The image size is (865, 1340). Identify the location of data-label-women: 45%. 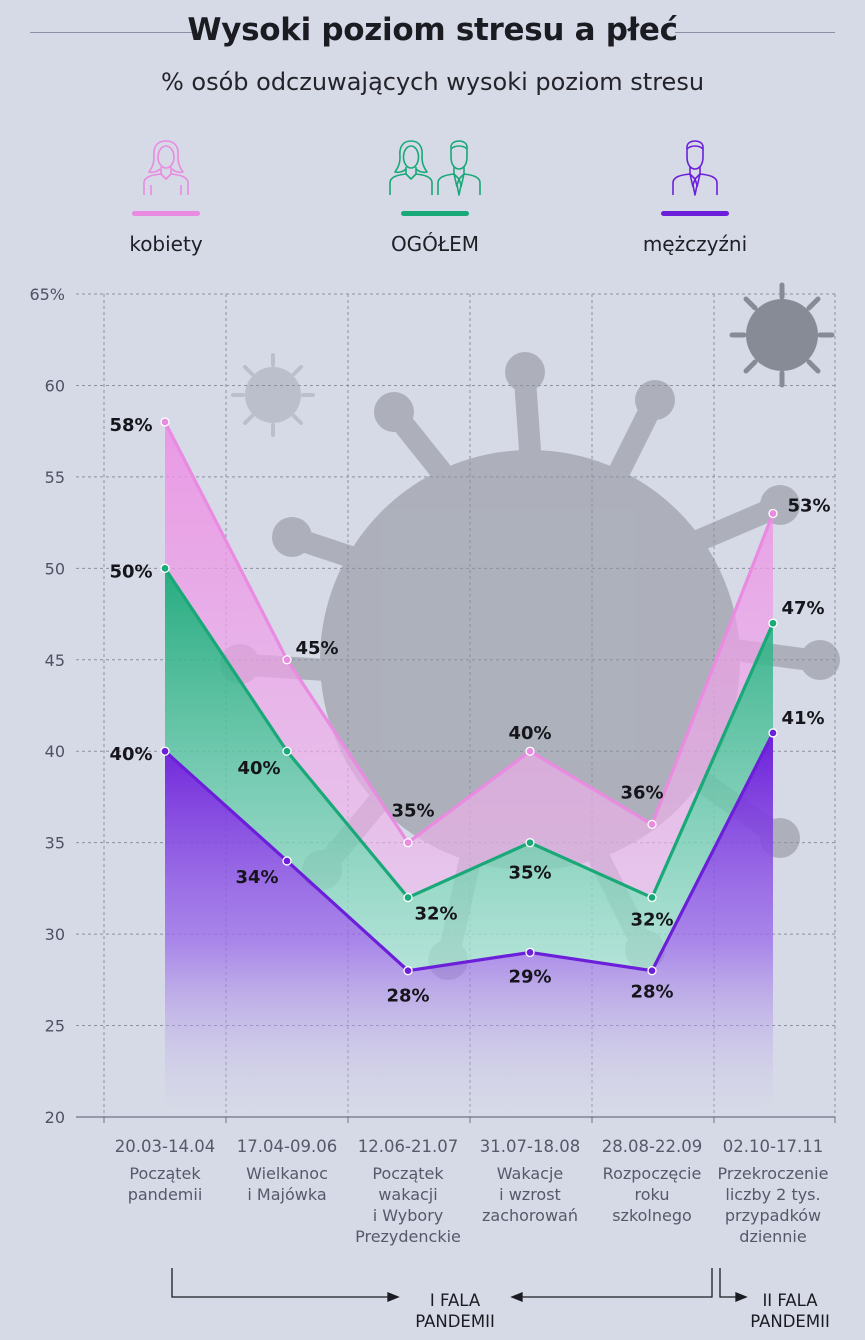
(316, 648).